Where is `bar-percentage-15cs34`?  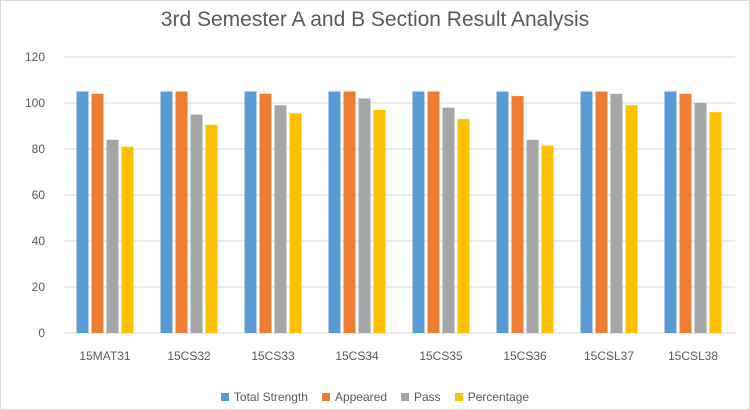 bar-percentage-15cs34 is located at coordinates (379, 221).